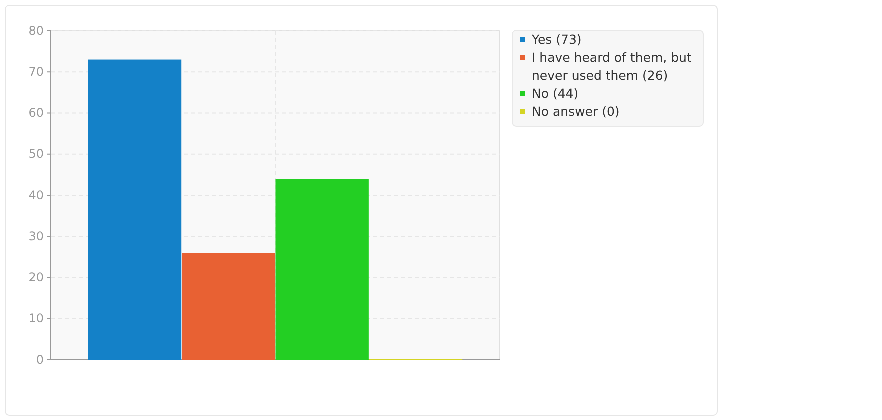  Describe the element at coordinates (36, 236) in the screenshot. I see `y-tick-label: 30` at that location.